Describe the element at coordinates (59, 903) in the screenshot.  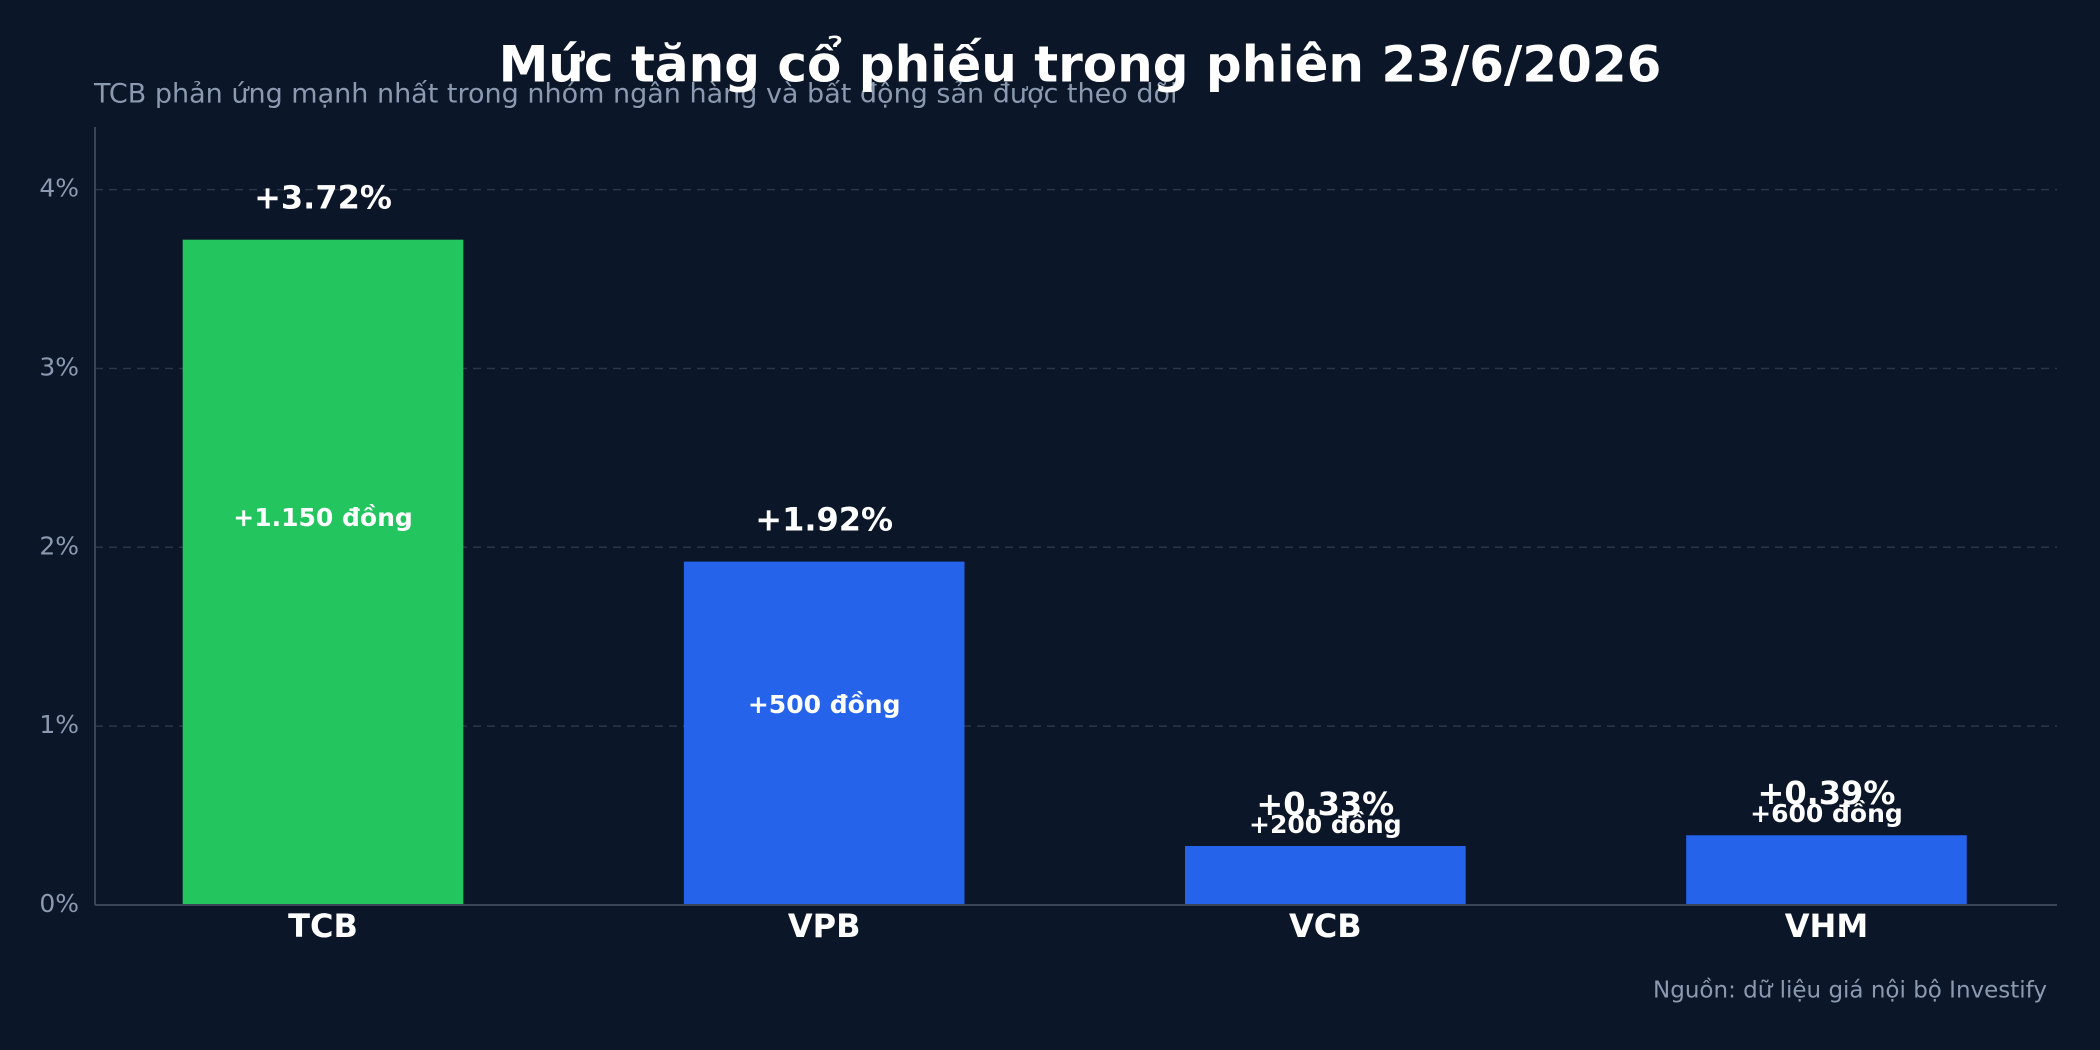
I see `y-tick-label: 0%` at that location.